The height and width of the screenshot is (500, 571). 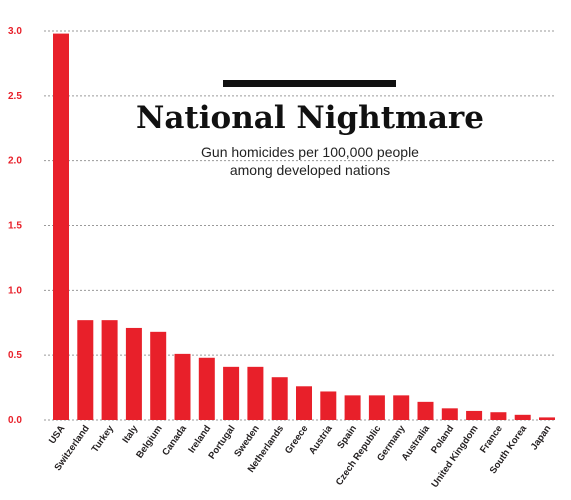 What do you see at coordinates (449, 414) in the screenshot?
I see `bar-poland` at bounding box center [449, 414].